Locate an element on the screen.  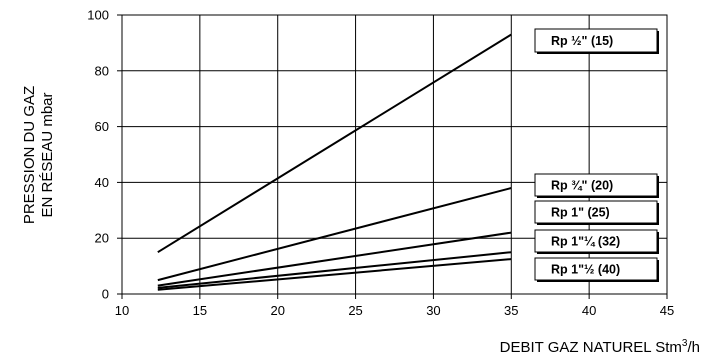
y-tick-label: 80 is located at coordinates (102, 70).